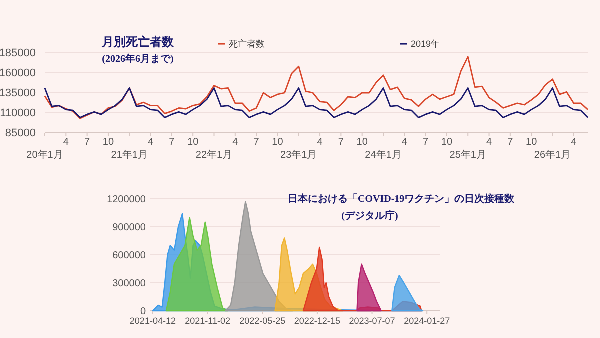 Image resolution: width=600 pixels, height=338 pixels. What do you see at coordinates (18, 114) in the screenshot?
I see `y-tick-label: 110000` at bounding box center [18, 114].